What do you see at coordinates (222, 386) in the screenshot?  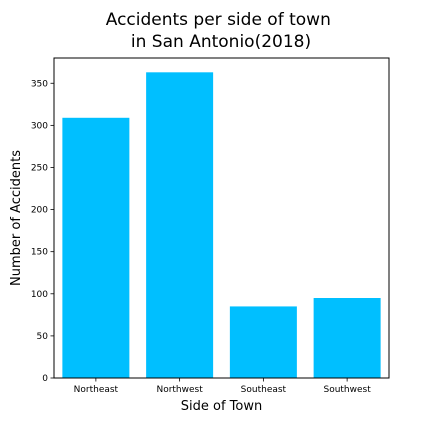 I see `x-axis-ticks: Northeast Northwest Southeast Southwest` at bounding box center [222, 386].